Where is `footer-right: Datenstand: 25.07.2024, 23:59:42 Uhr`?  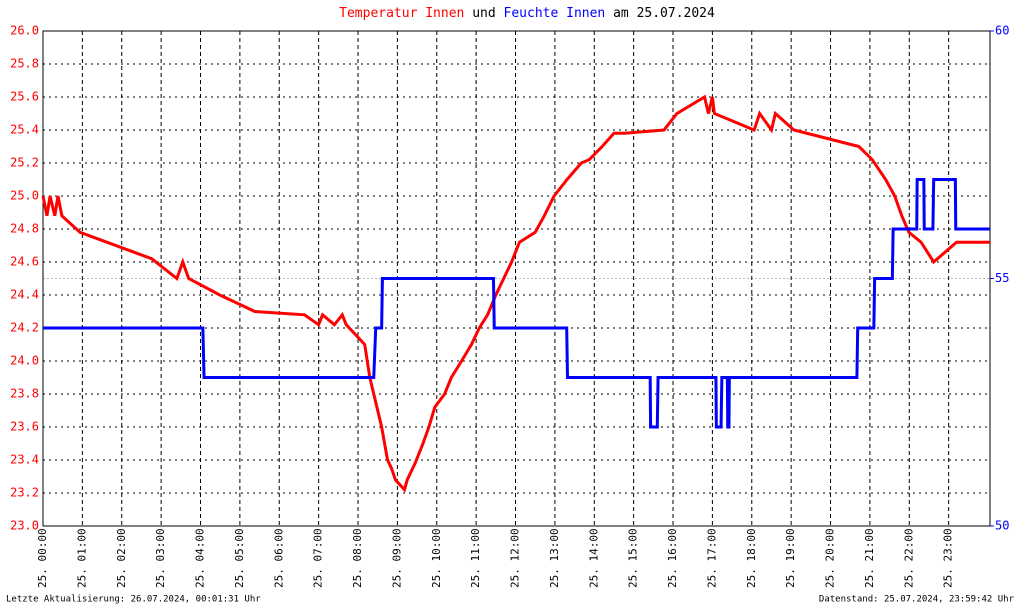 footer-right: Datenstand: 25.07.2024, 23:59:42 Uhr is located at coordinates (917, 600).